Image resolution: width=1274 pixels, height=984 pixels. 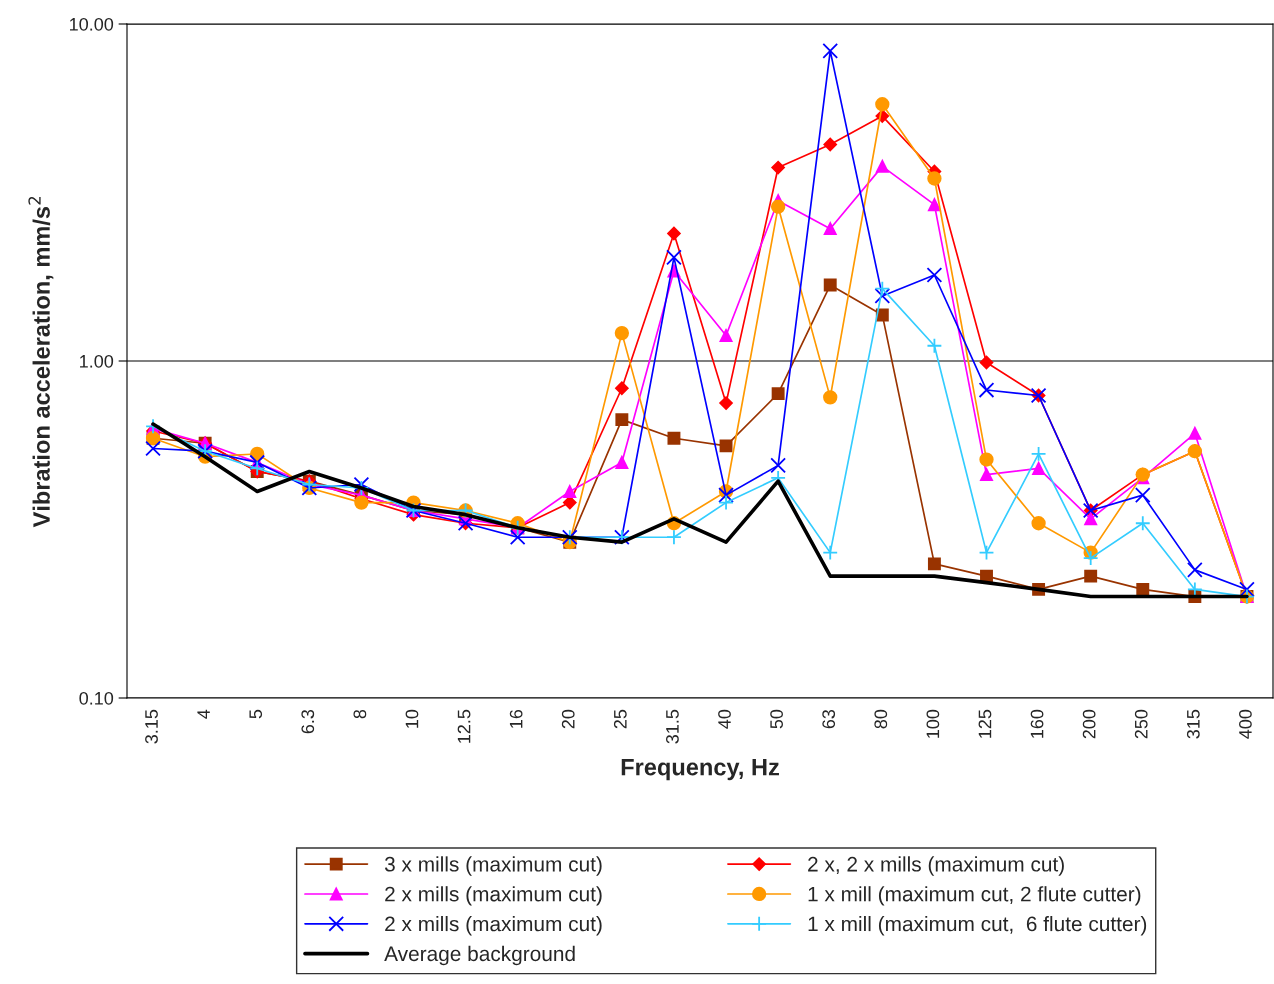 I want to click on x-tick-label: 16, so click(x=516, y=718).